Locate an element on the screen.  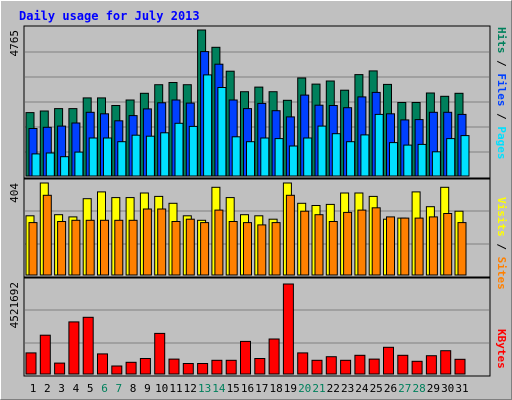
day-label-11: 11 is located at coordinates (175, 388).